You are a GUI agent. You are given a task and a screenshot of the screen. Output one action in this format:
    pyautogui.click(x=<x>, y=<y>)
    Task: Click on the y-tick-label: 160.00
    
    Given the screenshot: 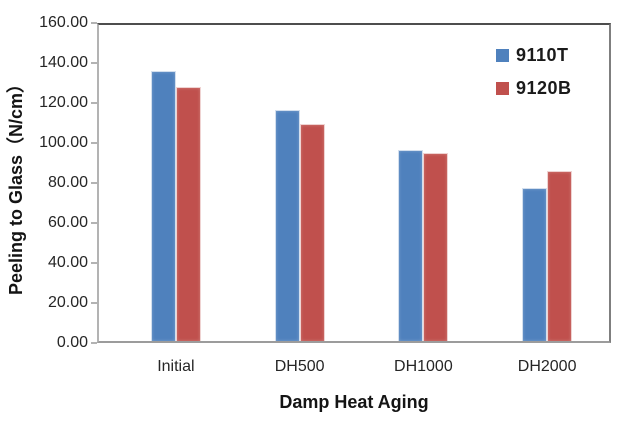 What is the action you would take?
    pyautogui.click(x=63, y=22)
    